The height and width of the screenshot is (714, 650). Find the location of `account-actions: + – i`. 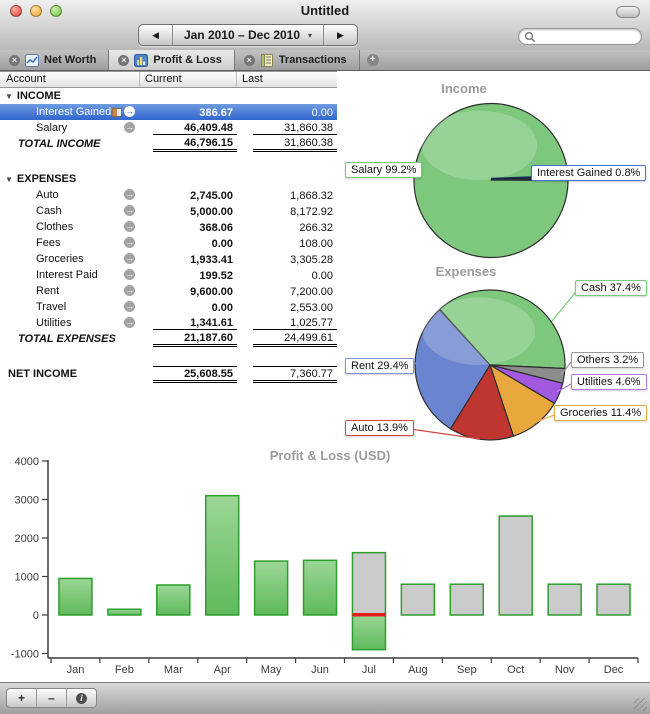

account-actions: + – i is located at coordinates (51, 698).